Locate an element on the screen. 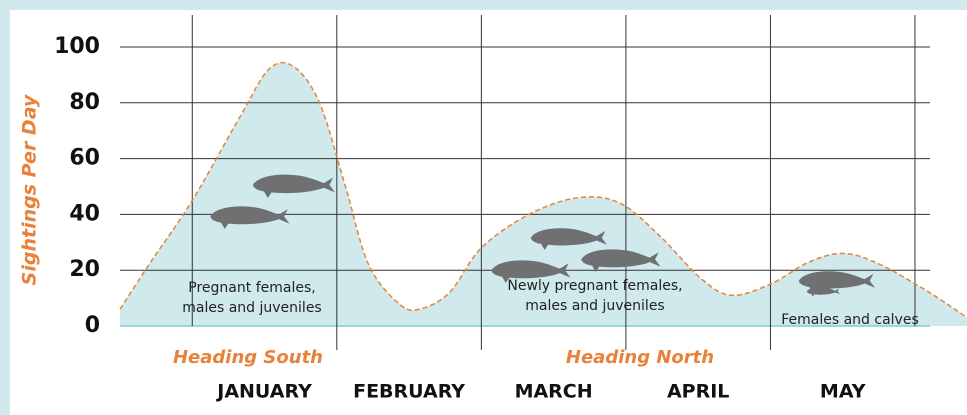 This screenshot has height=415, width=967. x-tick-label: JANUARY is located at coordinates (263, 392).